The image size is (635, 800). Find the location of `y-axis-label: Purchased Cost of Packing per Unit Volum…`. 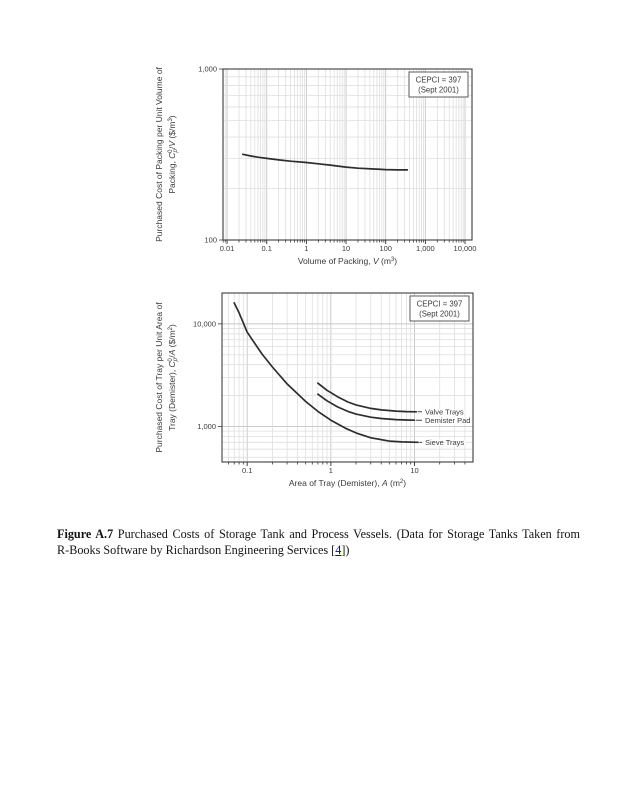

y-axis-label: Purchased Cost of Packing per Unit Volum… is located at coordinates (159, 153).